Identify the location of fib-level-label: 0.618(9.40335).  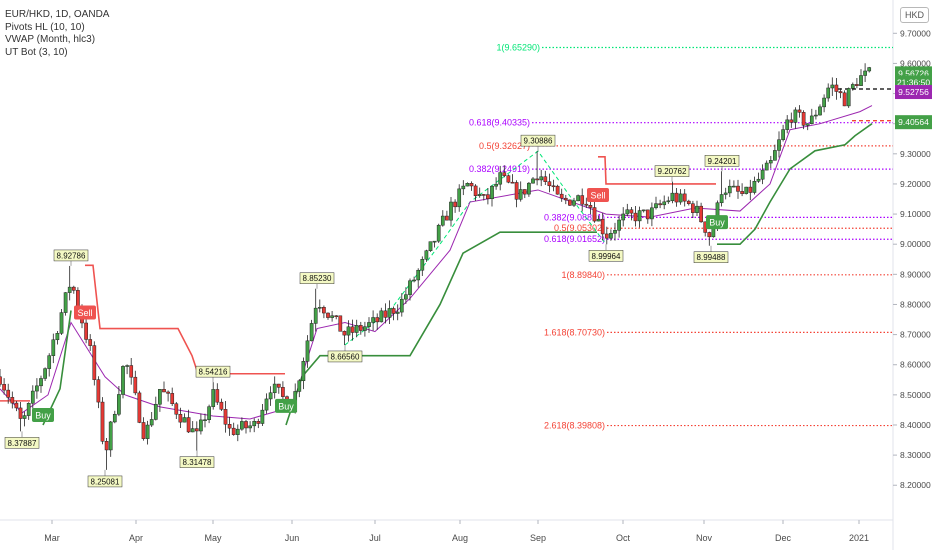
(499, 123).